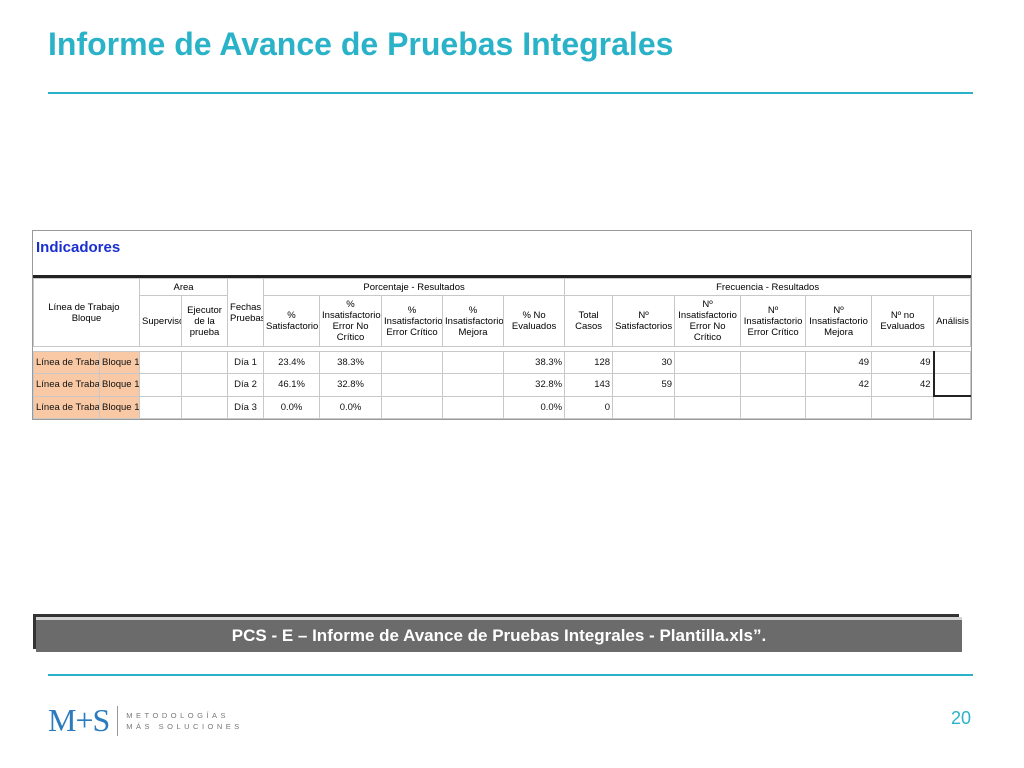 This screenshot has width=1024, height=768. Describe the element at coordinates (589, 362) in the screenshot. I see `cell-total-casos: 128` at that location.